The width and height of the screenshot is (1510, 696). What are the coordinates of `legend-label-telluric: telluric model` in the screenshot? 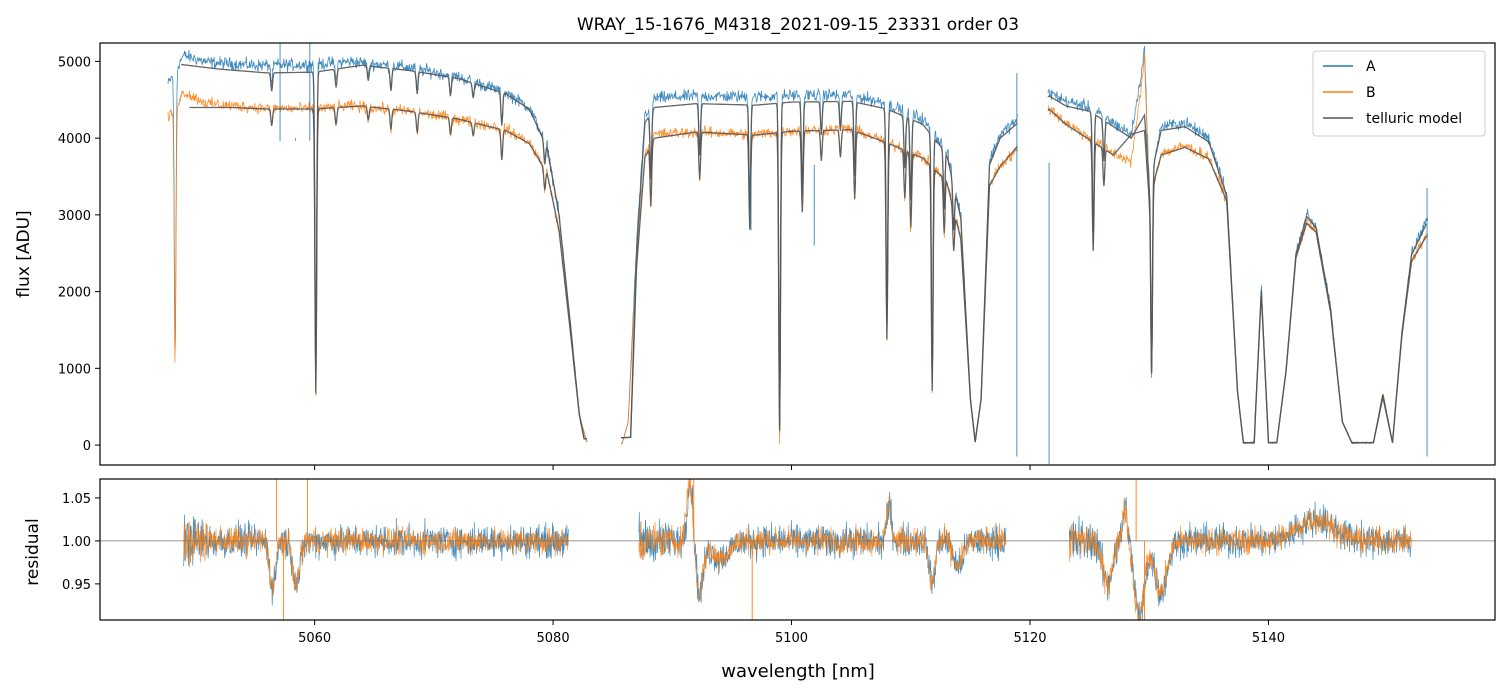 It's located at (1414, 119).